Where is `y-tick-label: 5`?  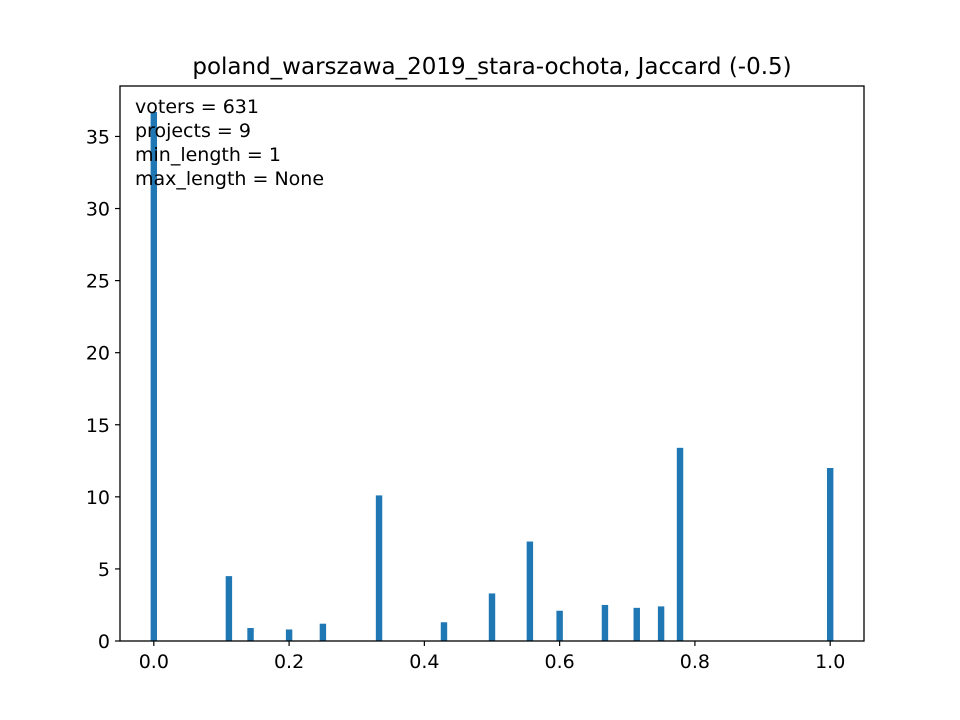
y-tick-label: 5 is located at coordinates (104, 570).